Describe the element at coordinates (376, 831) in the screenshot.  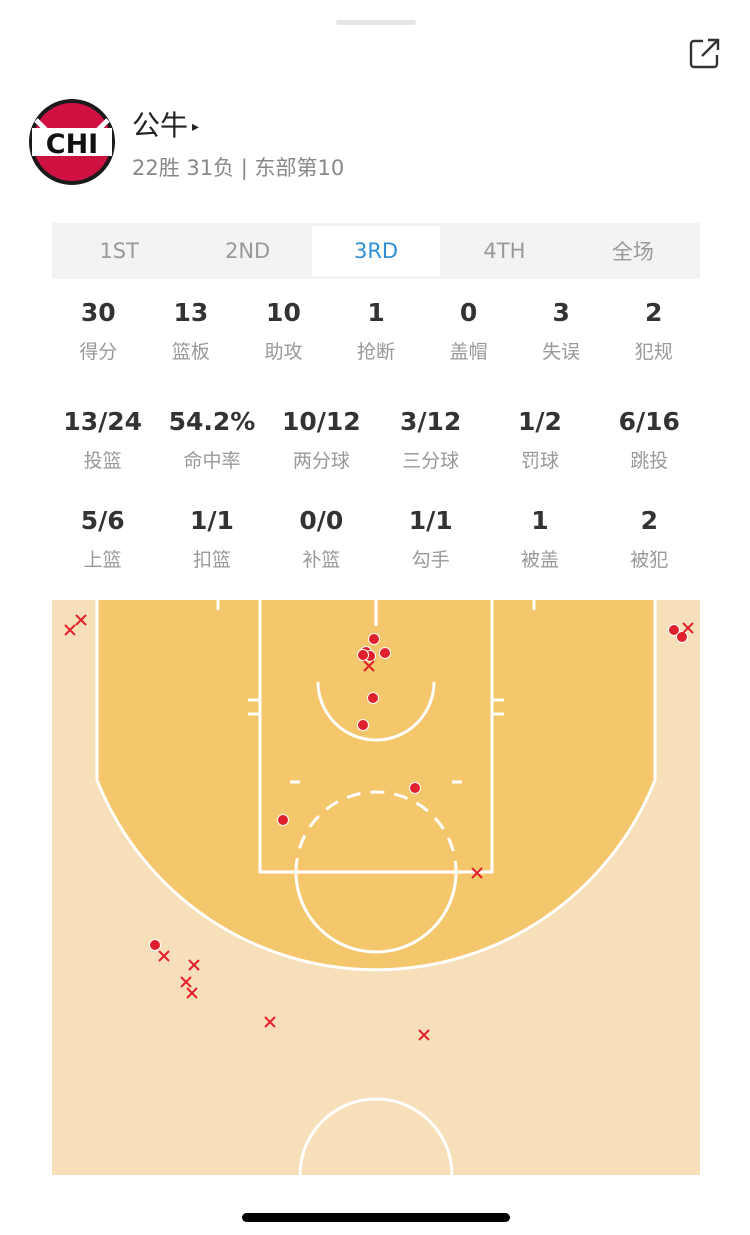
I see `free-throw-circle-upper` at that location.